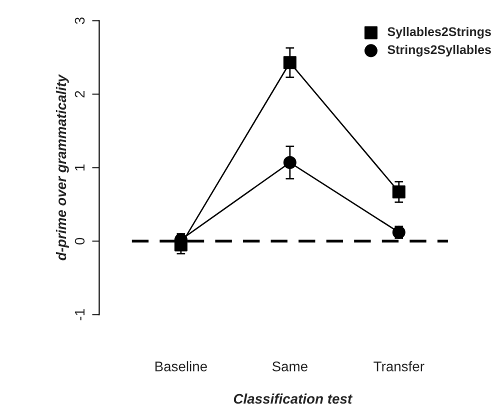 This screenshot has width=496, height=414. What do you see at coordinates (399, 366) in the screenshot?
I see `x-tick-label: Transfer` at bounding box center [399, 366].